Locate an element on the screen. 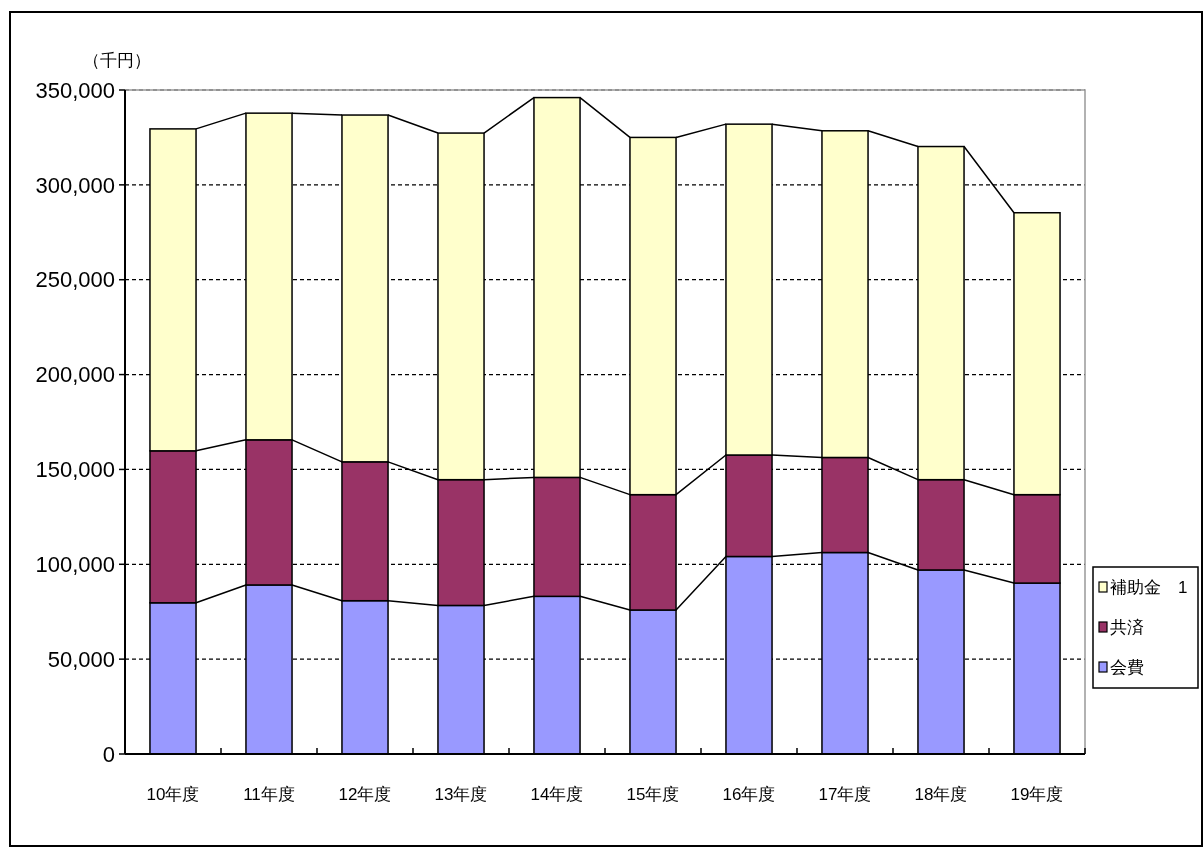 Image resolution: width=1204 pixels, height=848 pixels. y-tick-label: 50,000 is located at coordinates (81, 659).